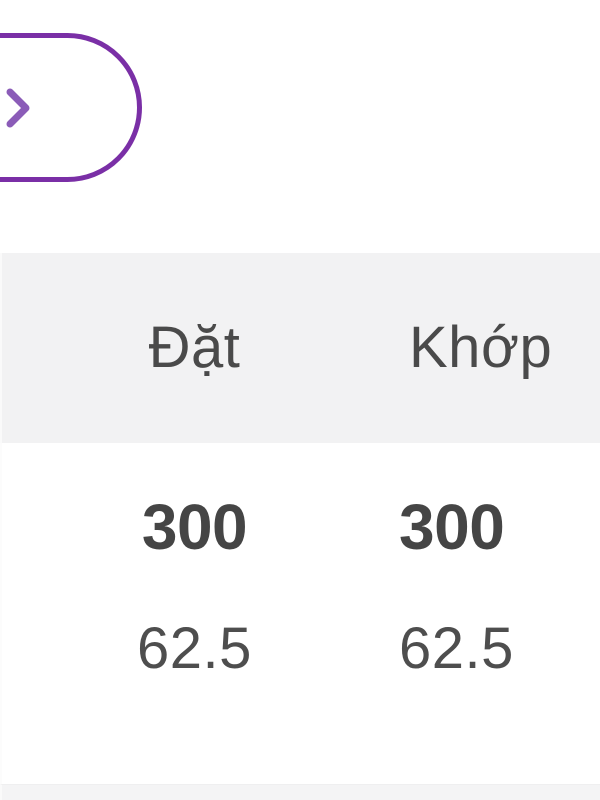 This screenshot has height=800, width=600. What do you see at coordinates (194, 347) in the screenshot?
I see `column-header-dat: Đặt` at bounding box center [194, 347].